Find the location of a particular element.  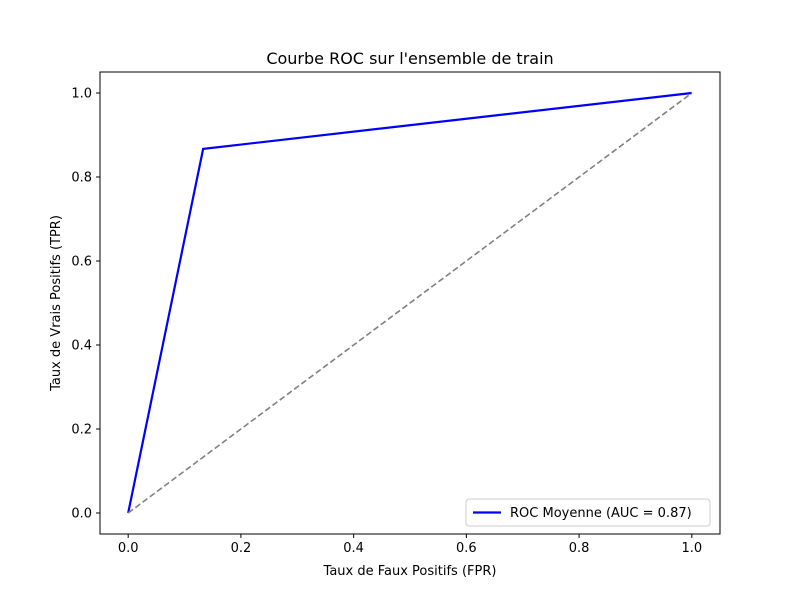

y-tick-label: 0.0 is located at coordinates (81, 514).